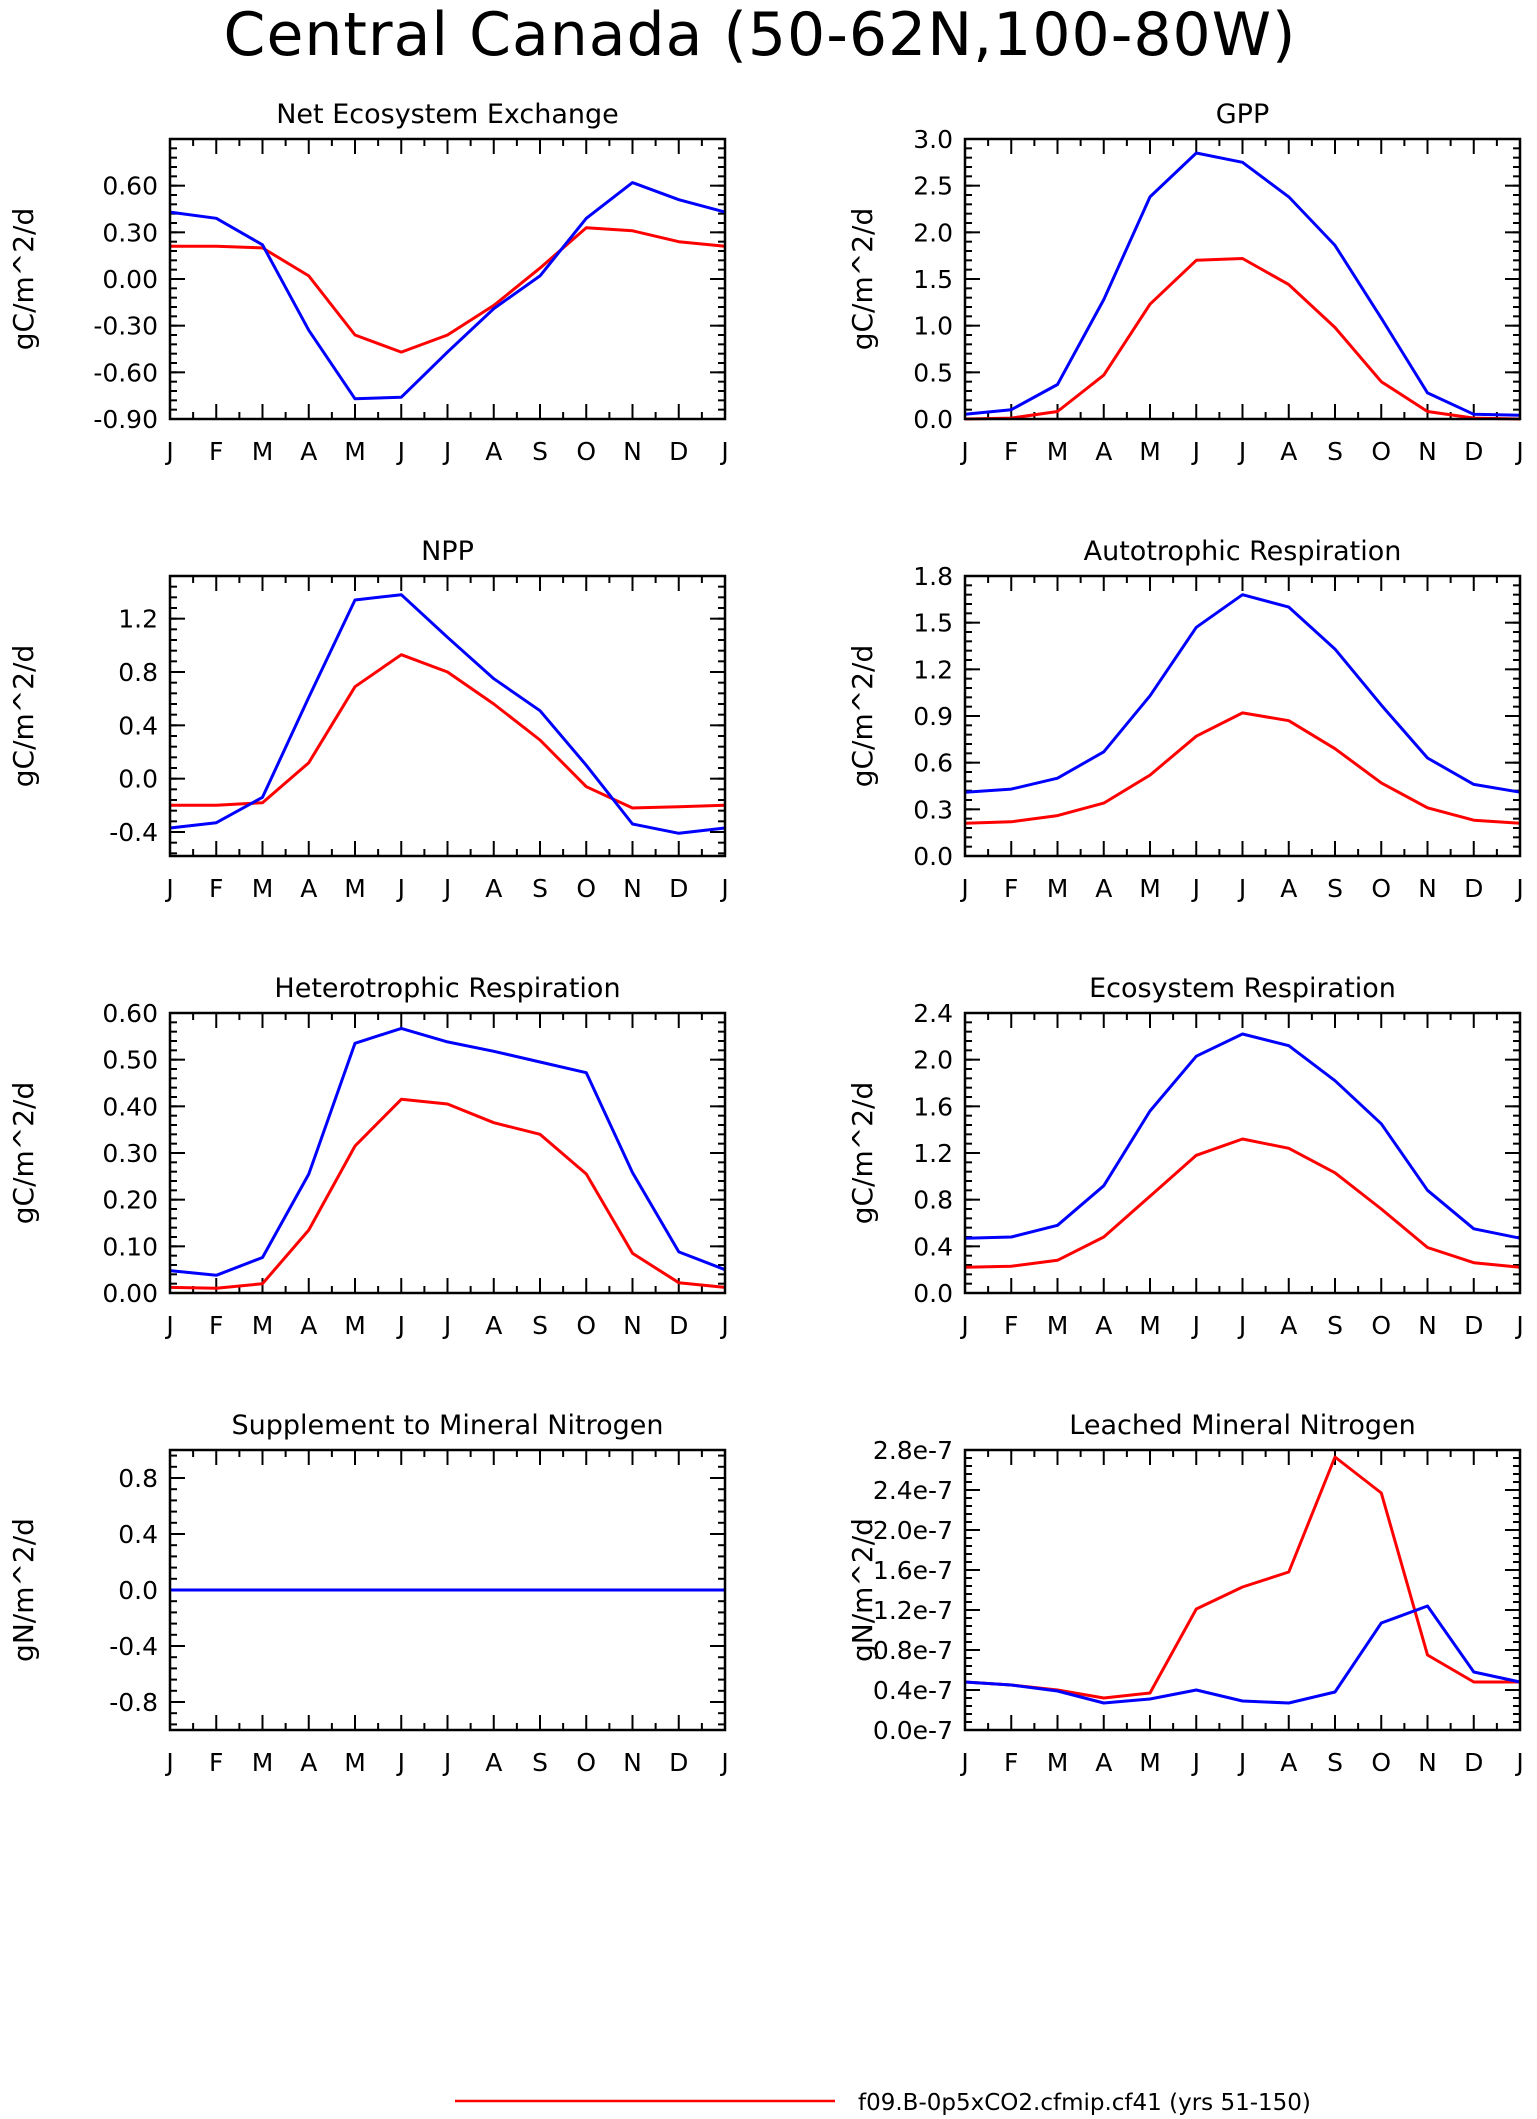  I want to click on legend-label: f09.B-0p5xCO2.cfmip.cf41 (yrs 51-150), so click(1084, 2103).